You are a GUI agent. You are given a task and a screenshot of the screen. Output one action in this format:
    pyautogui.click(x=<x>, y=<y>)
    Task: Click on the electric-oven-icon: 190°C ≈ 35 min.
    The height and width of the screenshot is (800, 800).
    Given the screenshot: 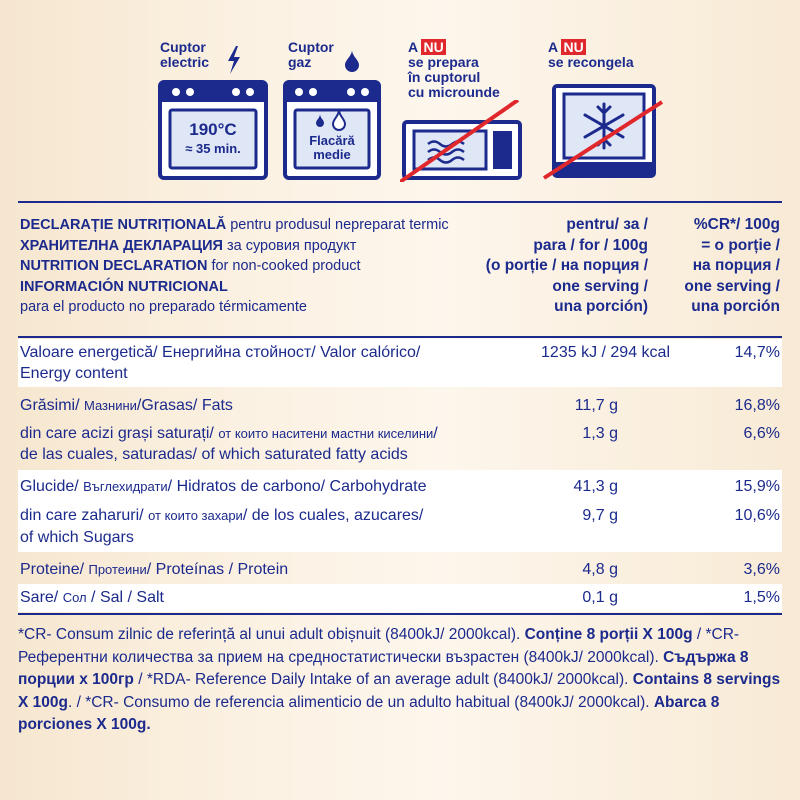 What is the action you would take?
    pyautogui.click(x=213, y=130)
    